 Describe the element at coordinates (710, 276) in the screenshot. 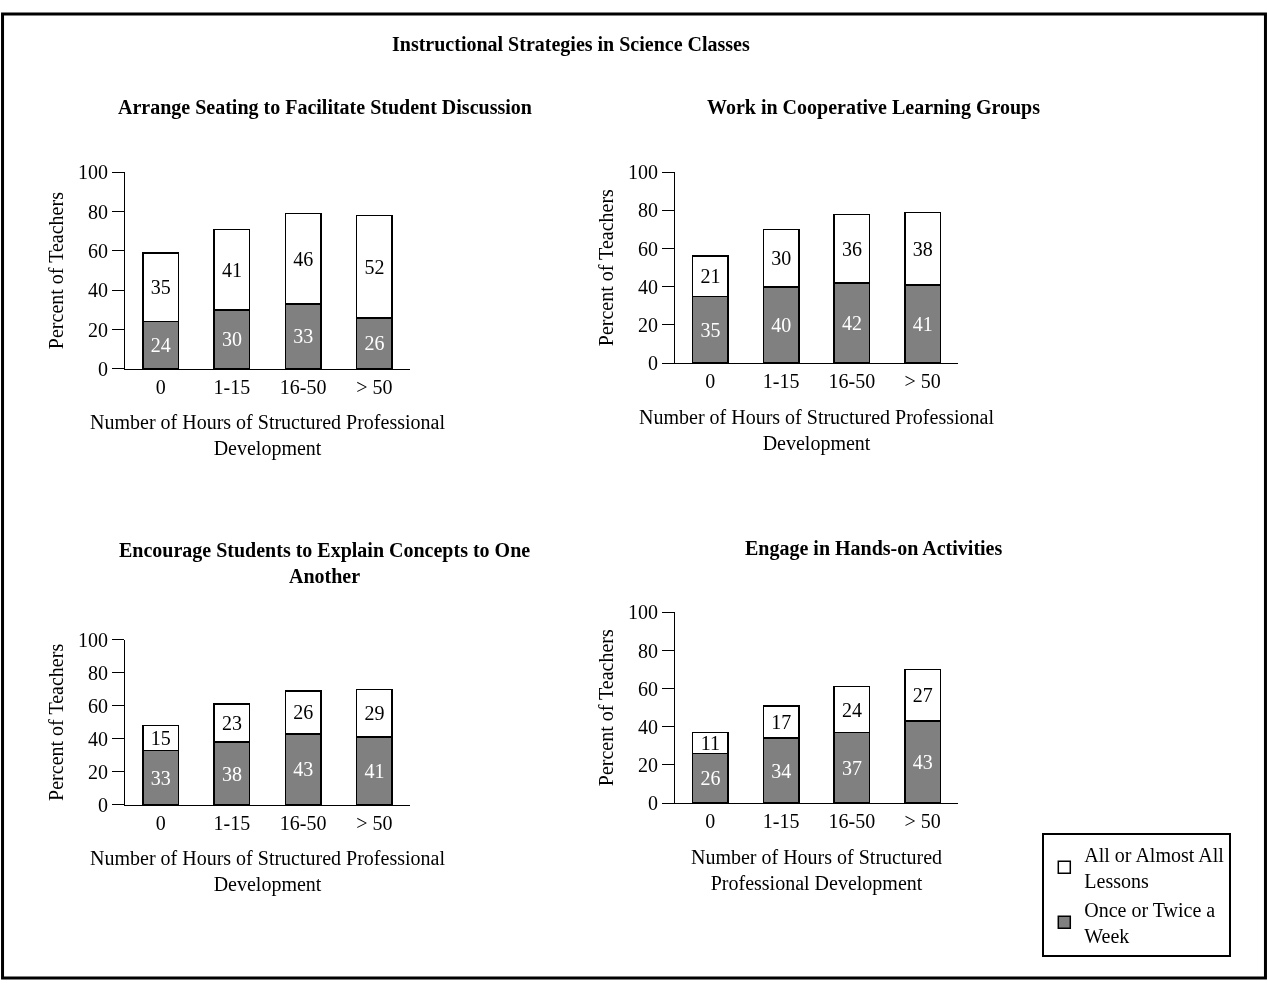

I see `data-label: 21` at that location.